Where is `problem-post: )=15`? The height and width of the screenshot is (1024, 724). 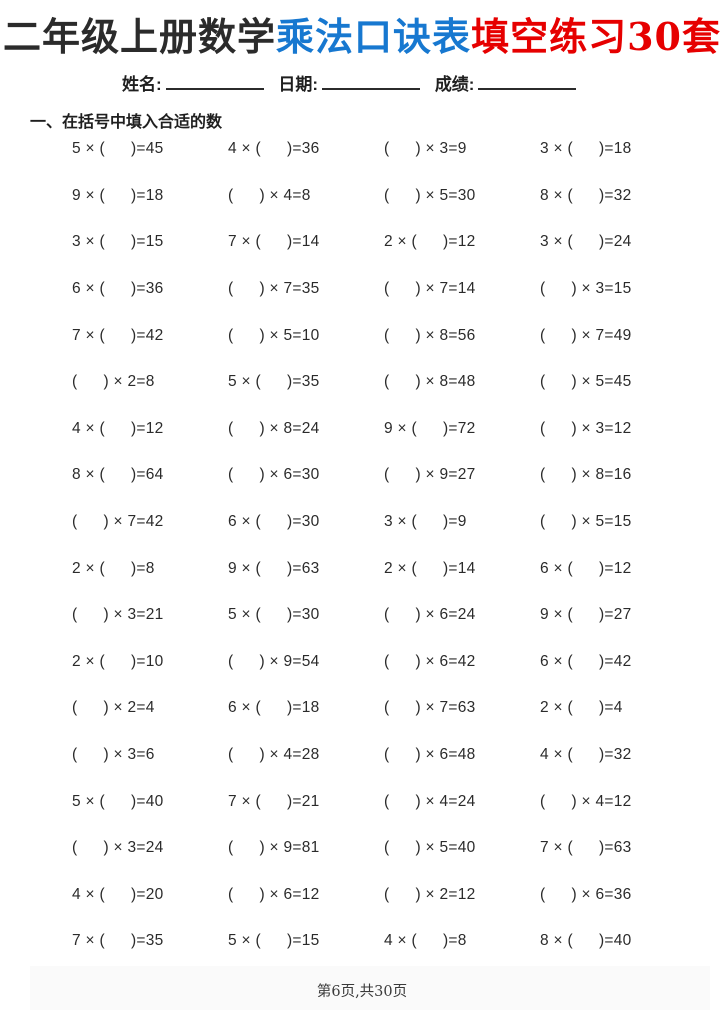
problem-post: )=15 is located at coordinates (147, 242).